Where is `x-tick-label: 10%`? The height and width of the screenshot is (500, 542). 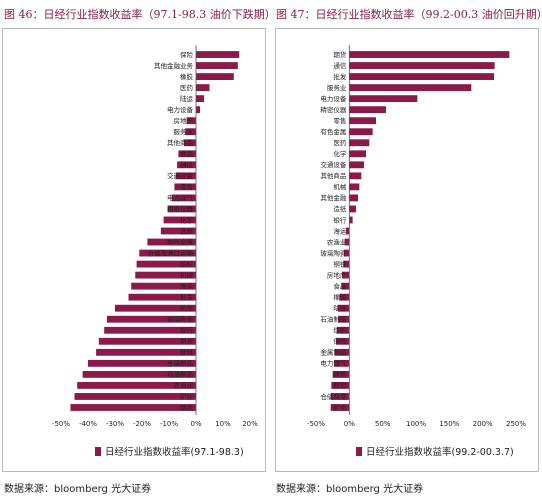
x-tick-label: 10% is located at coordinates (223, 424).